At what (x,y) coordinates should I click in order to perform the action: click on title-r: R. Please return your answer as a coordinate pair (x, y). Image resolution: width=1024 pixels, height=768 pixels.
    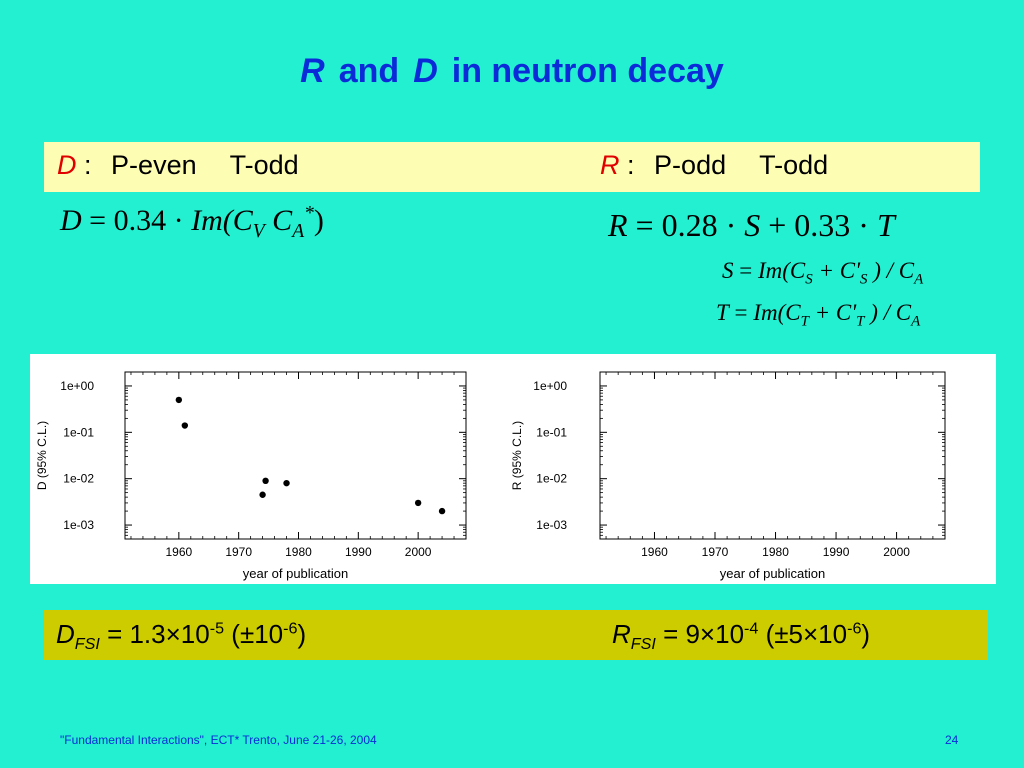
    Looking at the image, I should click on (312, 71).